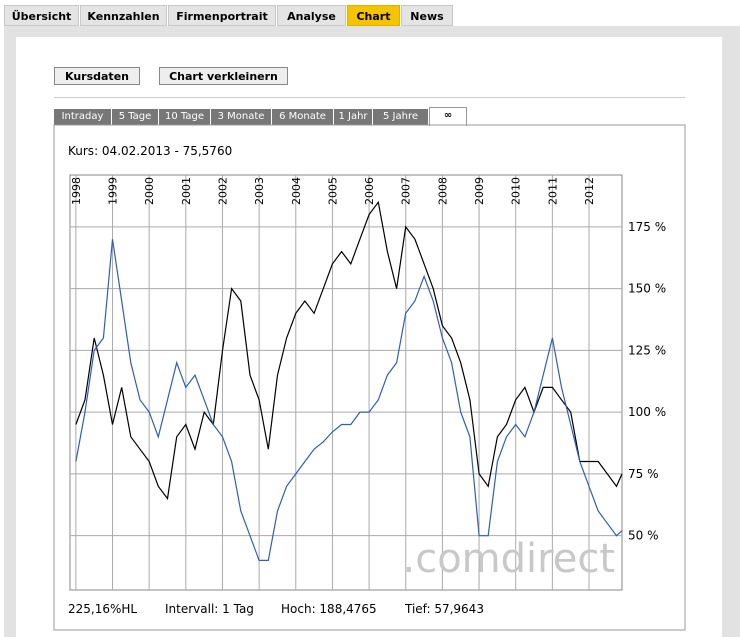 This screenshot has width=740, height=637. Describe the element at coordinates (552, 191) in the screenshot. I see `x-tick-label: 2011` at that location.